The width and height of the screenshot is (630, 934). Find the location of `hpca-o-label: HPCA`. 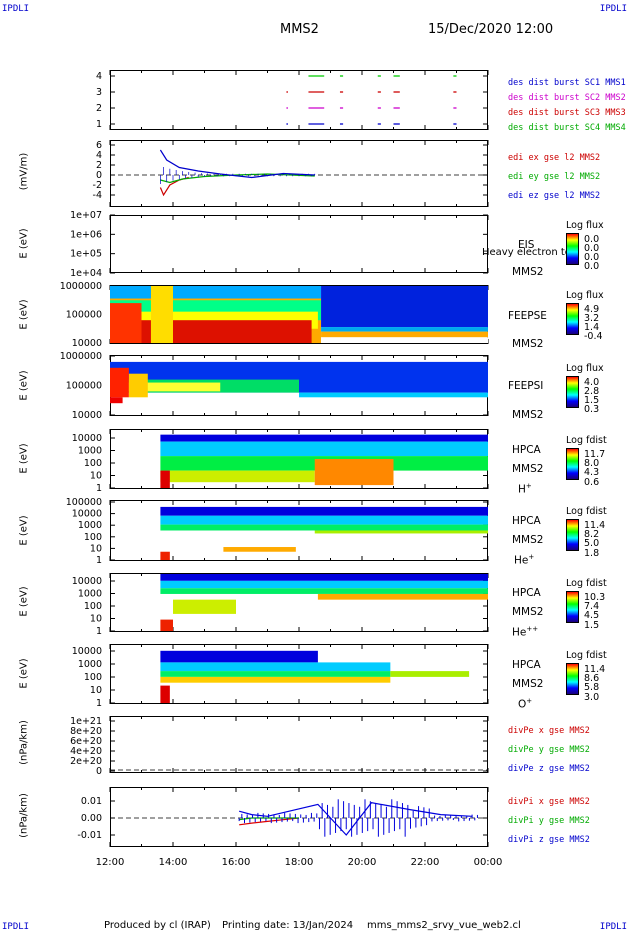

hpca-o-label: HPCA is located at coordinates (526, 665).